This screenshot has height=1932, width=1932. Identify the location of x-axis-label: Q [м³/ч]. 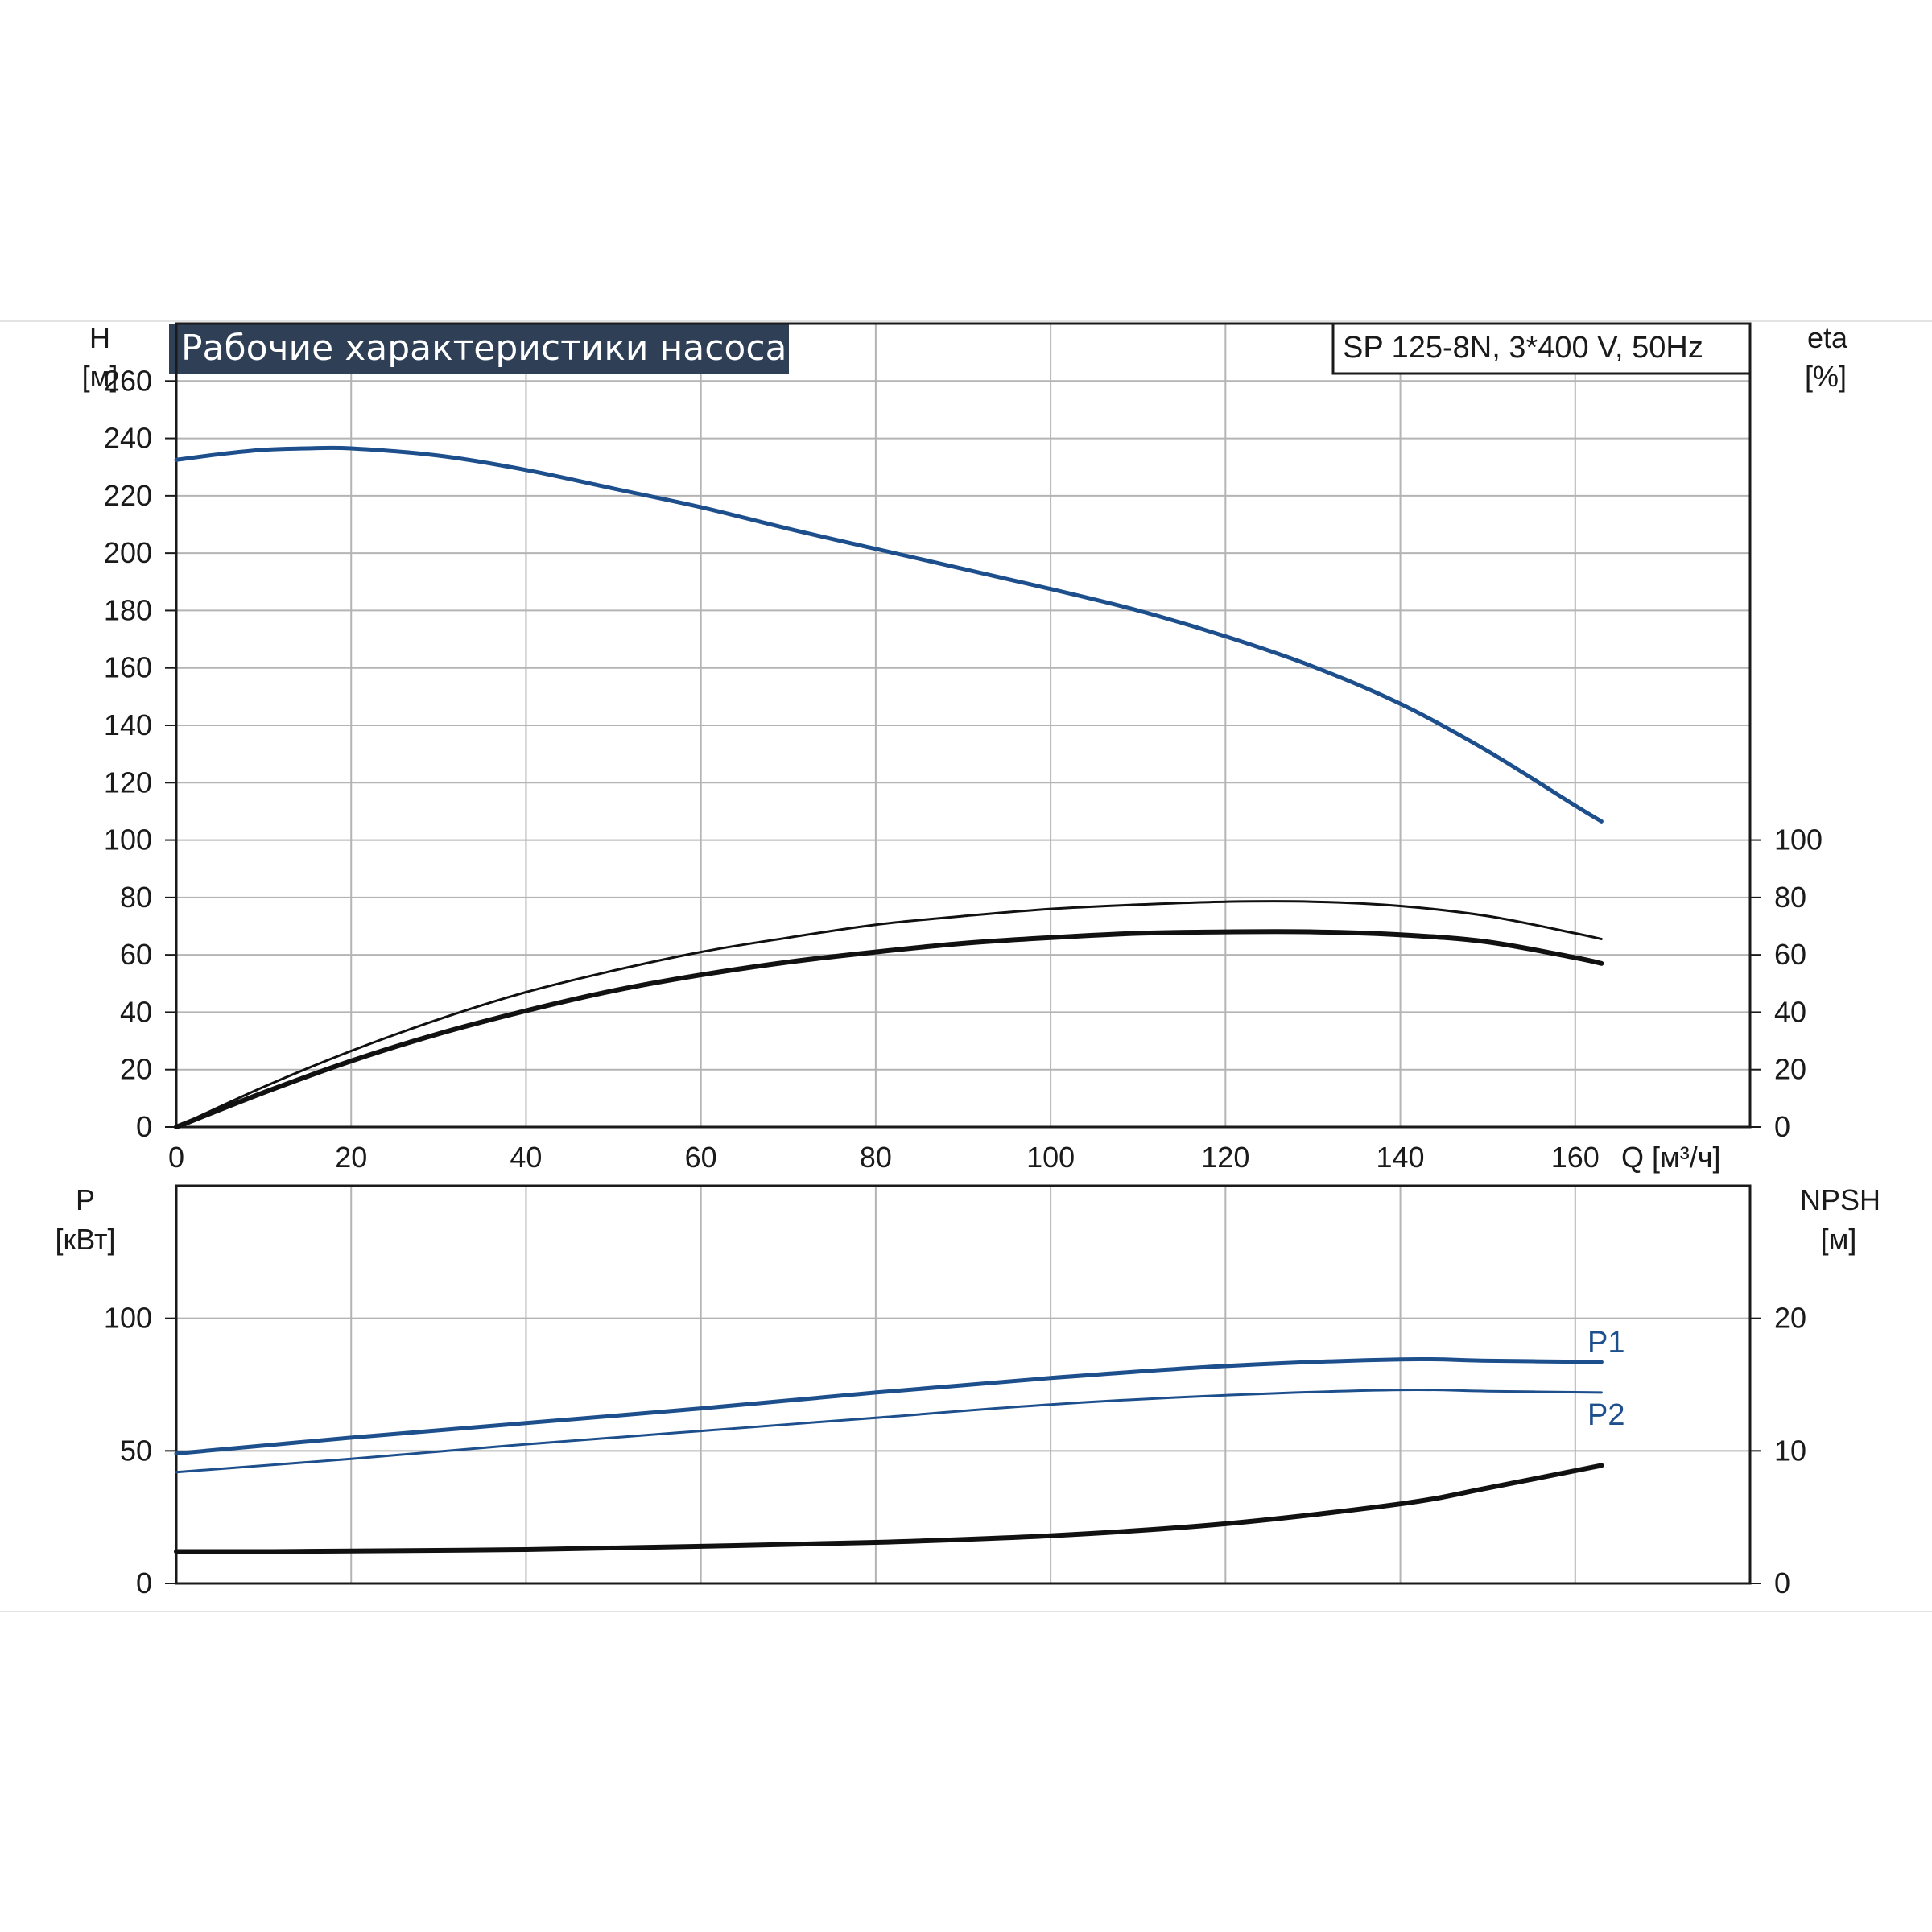
(1671, 1157).